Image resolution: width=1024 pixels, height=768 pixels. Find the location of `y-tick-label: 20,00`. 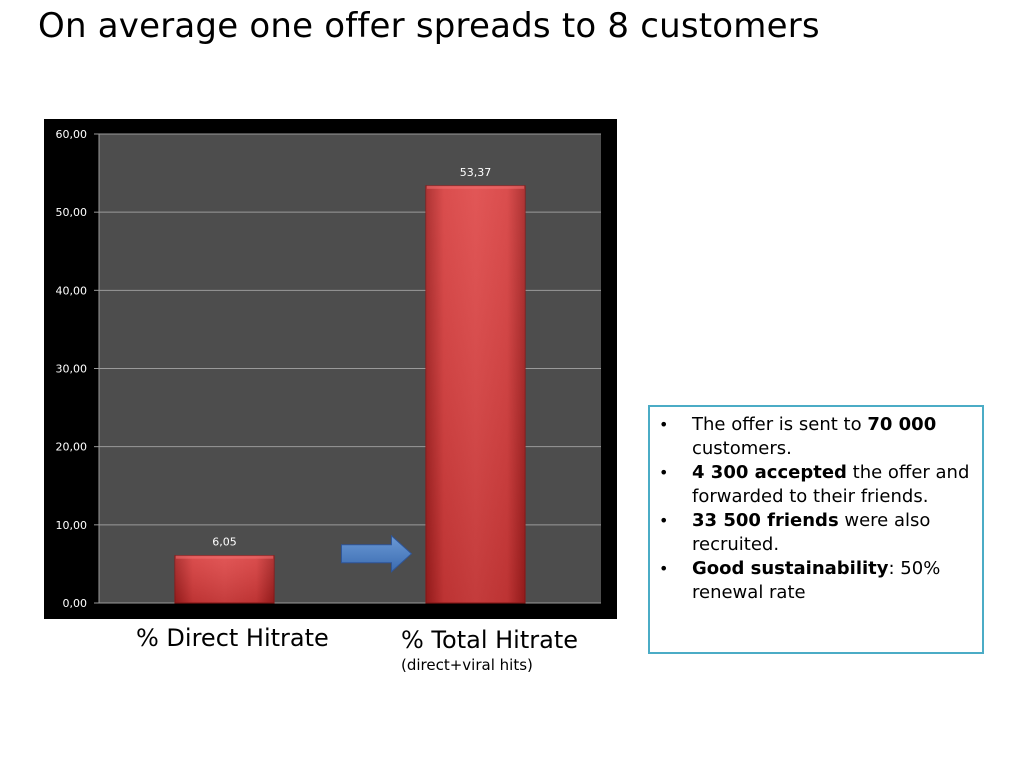

y-tick-label: 20,00 is located at coordinates (72, 447).